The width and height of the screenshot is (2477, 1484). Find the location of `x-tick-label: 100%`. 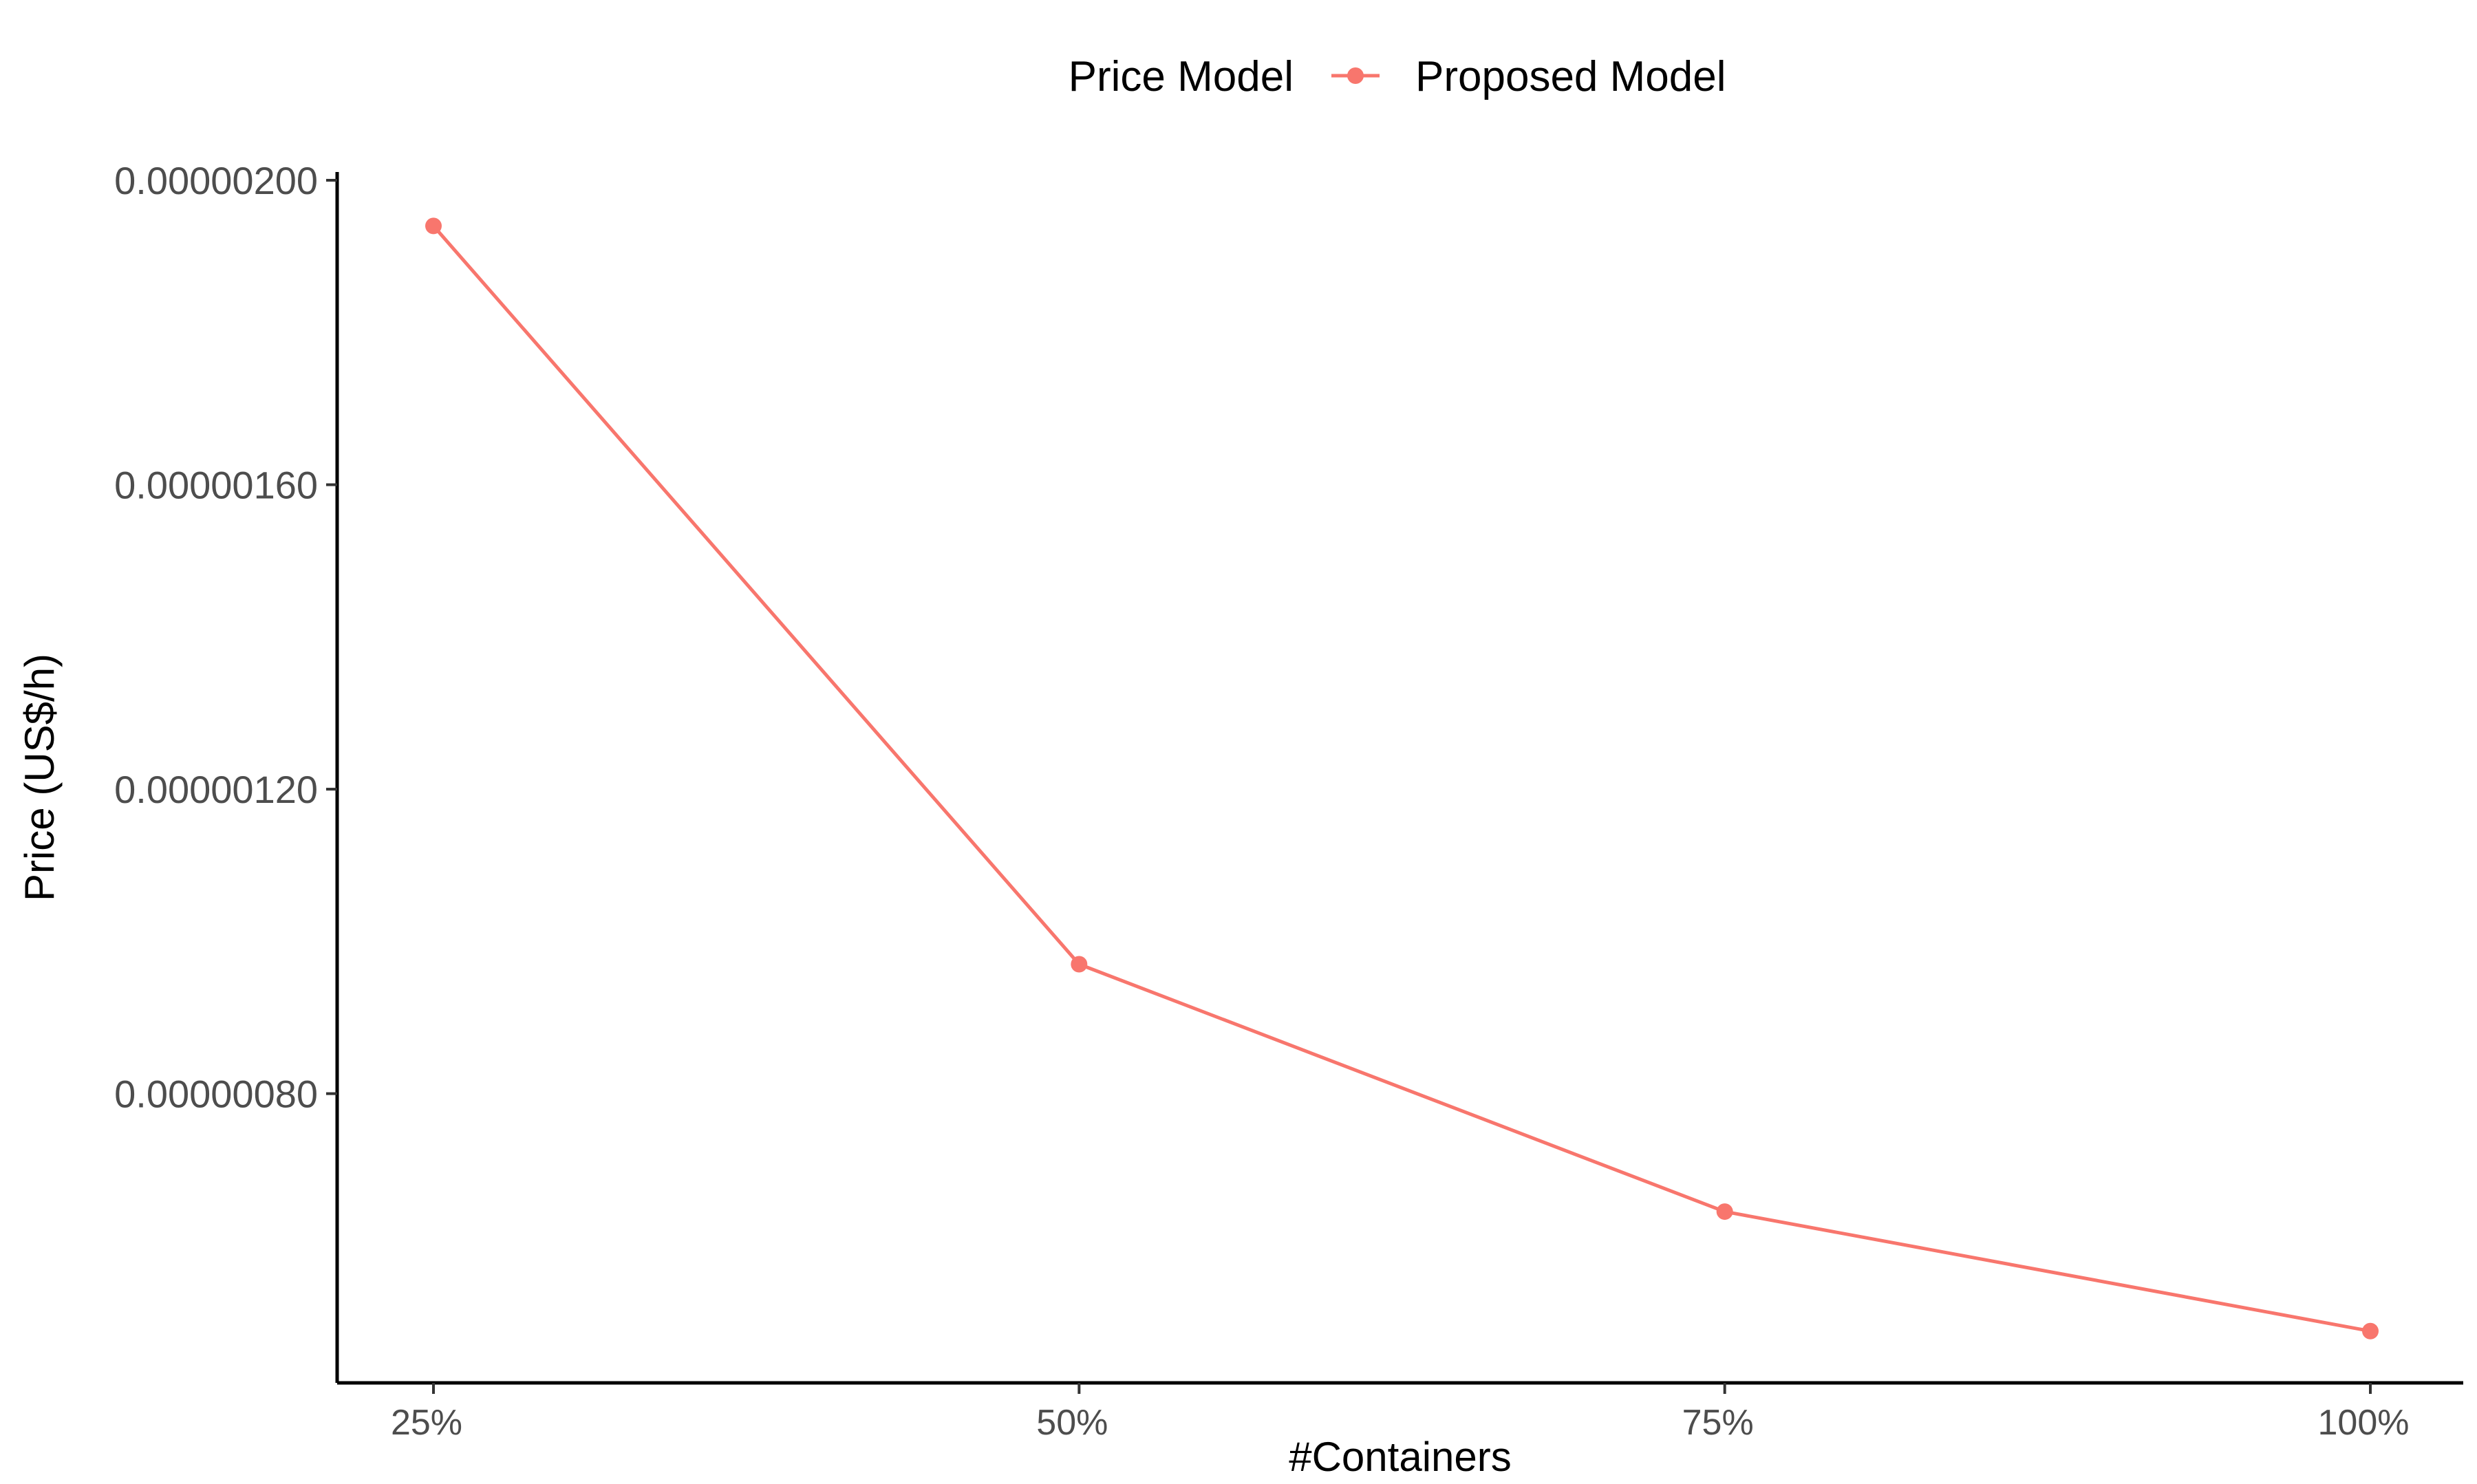

x-tick-label: 100% is located at coordinates (2364, 1423).